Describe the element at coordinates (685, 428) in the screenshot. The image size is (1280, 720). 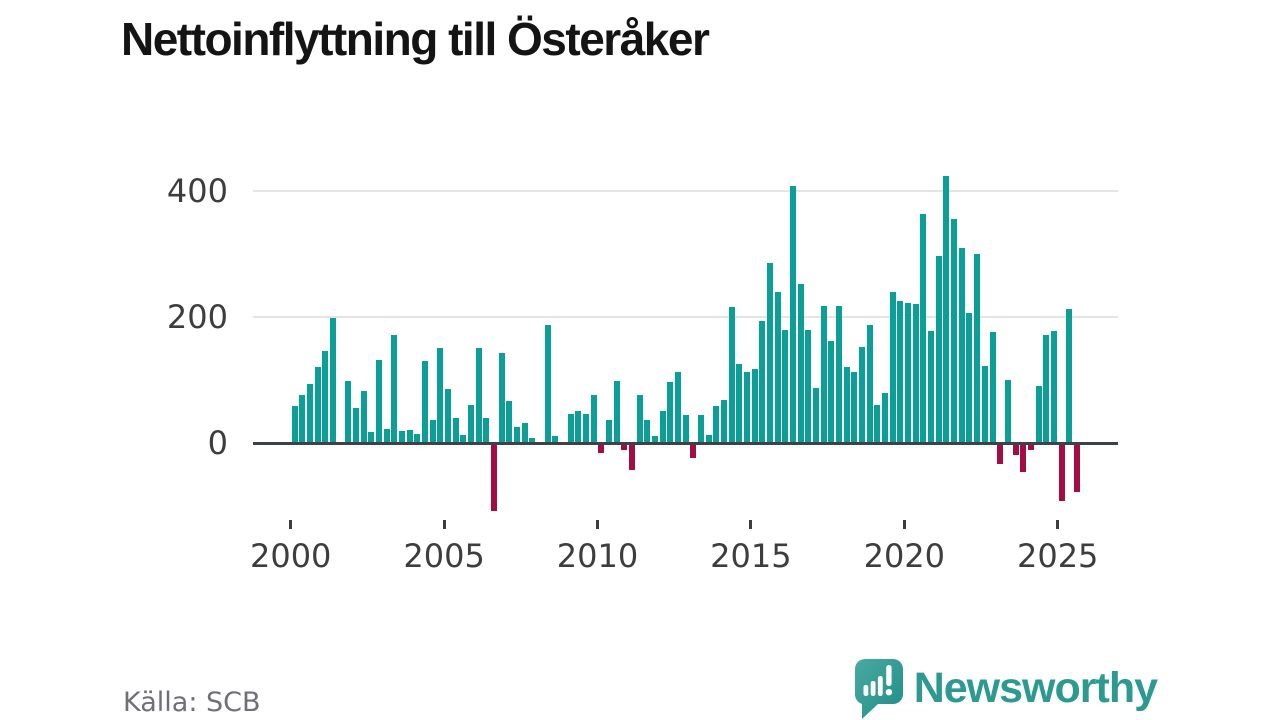
I see `bar-2012-q4` at that location.